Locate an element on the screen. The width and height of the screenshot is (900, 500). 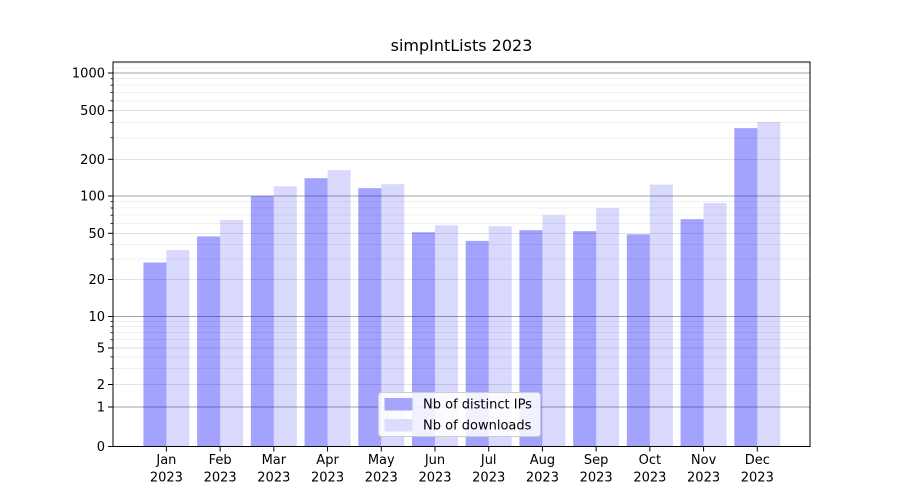
legend-label-downloads: Nb of downloads is located at coordinates (477, 426).